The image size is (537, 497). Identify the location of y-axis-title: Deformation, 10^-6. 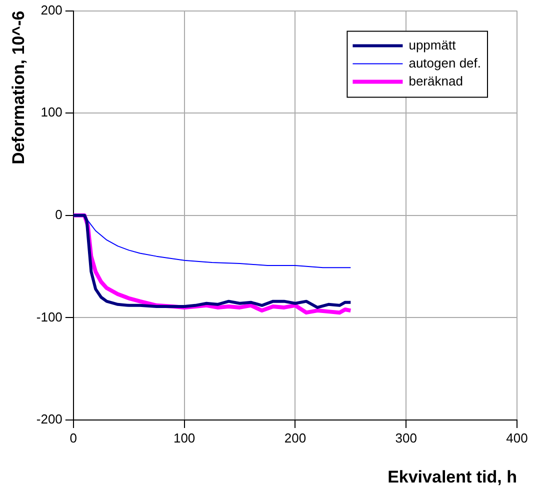
(18, 87).